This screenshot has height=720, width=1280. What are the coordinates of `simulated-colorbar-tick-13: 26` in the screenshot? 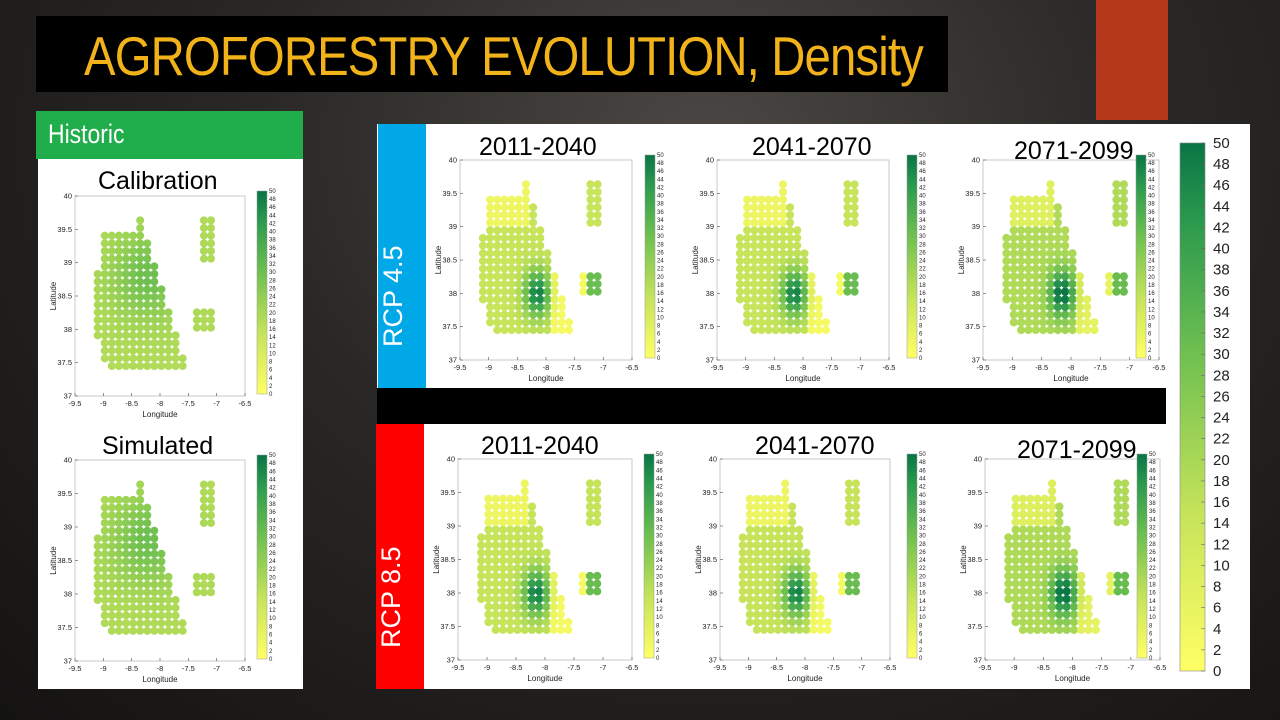 It's located at (272, 554).